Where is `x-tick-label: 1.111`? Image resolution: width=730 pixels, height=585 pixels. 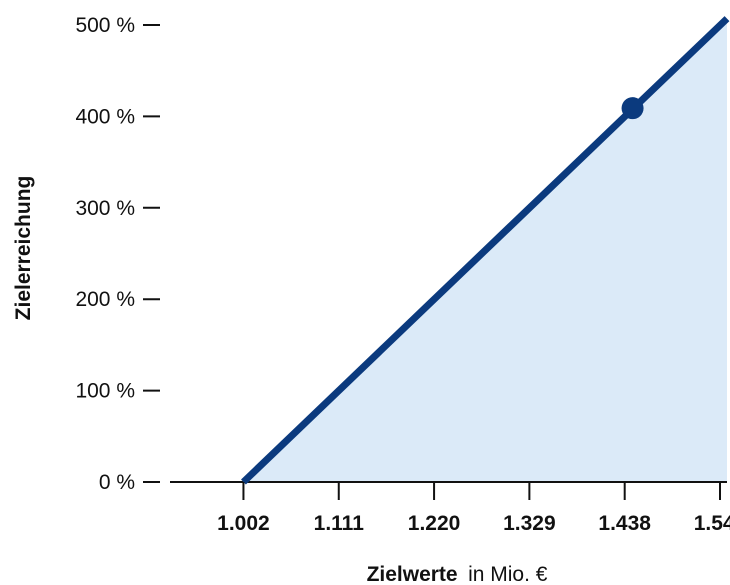
x-tick-label: 1.111 is located at coordinates (339, 523).